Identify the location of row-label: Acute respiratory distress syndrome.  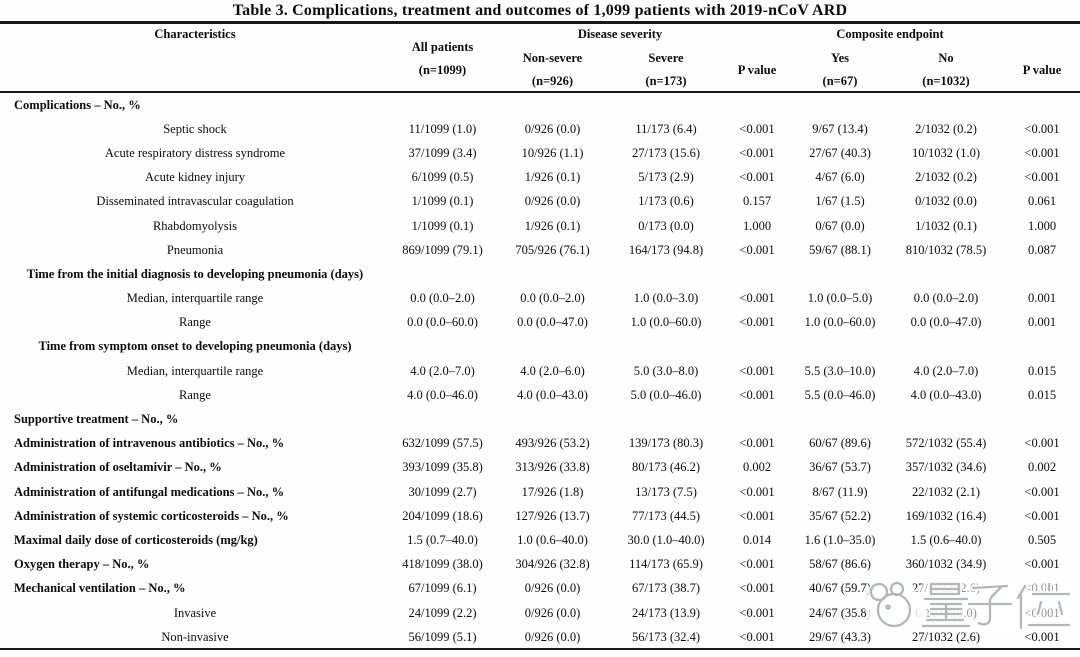
(195, 152).